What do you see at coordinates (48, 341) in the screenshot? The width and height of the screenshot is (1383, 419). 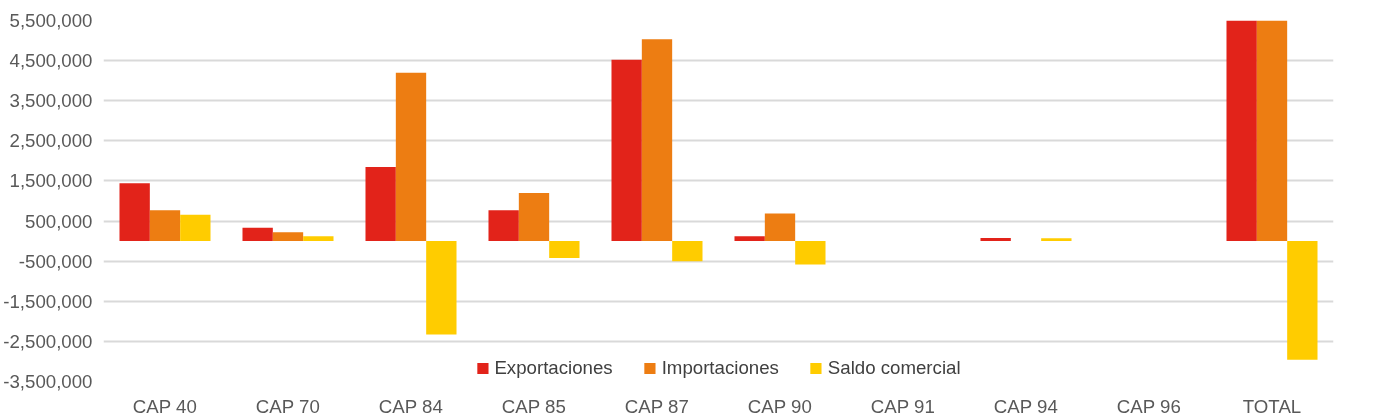 I see `y-tick-label: -2,500,000` at bounding box center [48, 341].